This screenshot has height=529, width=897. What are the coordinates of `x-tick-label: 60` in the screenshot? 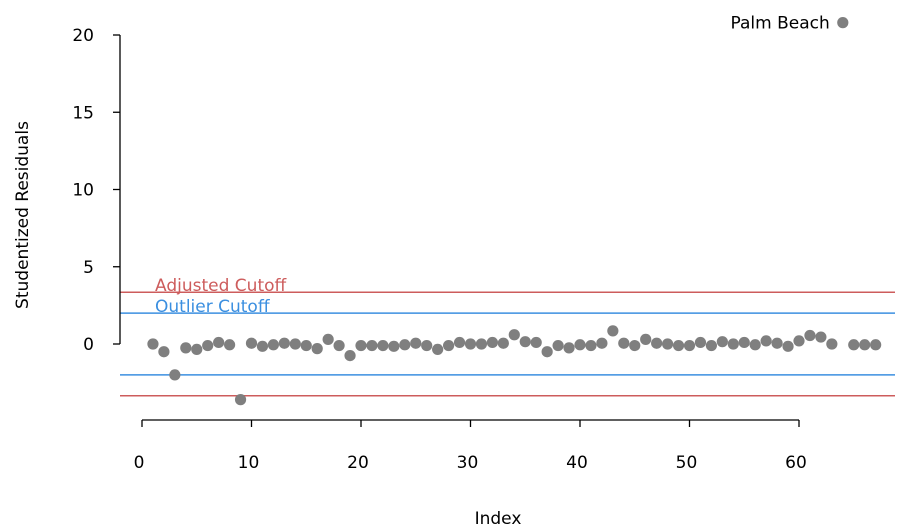 It's located at (796, 463).